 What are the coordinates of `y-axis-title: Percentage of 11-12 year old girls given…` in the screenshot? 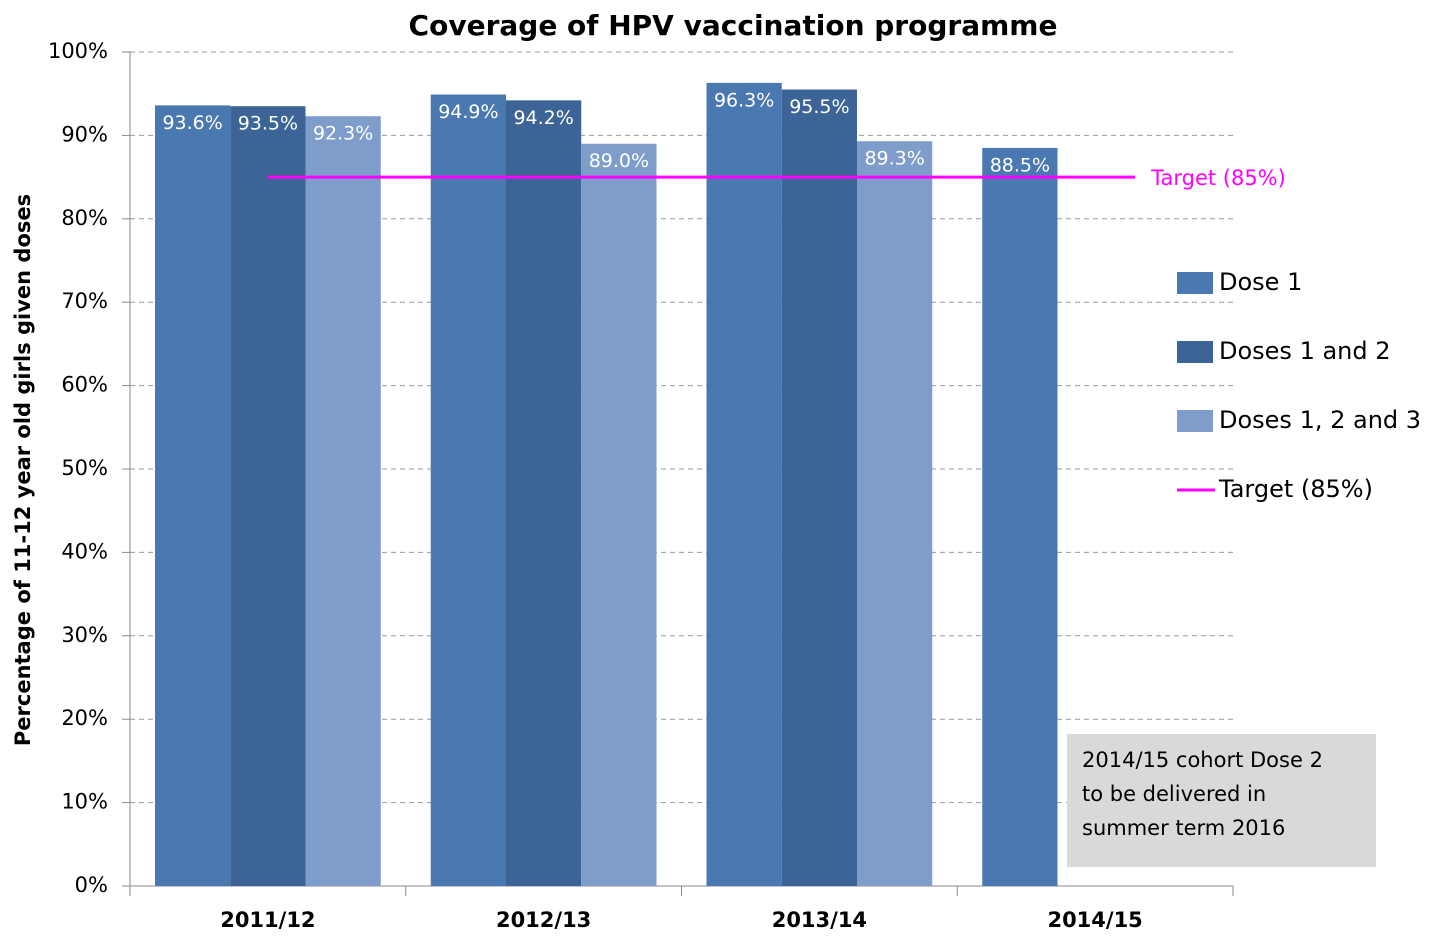 It's located at (23, 470).